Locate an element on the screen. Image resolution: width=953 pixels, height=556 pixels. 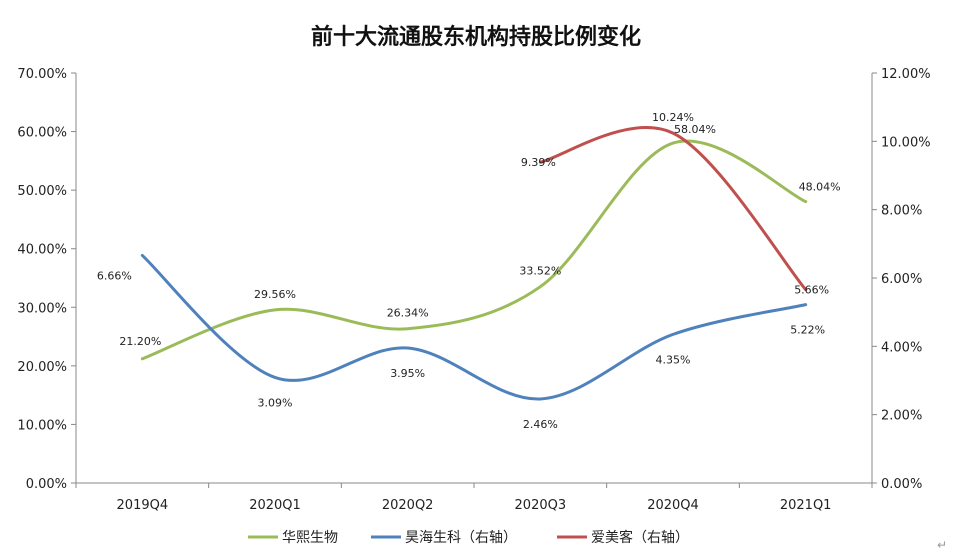
y-tick-label-left: 0.00% is located at coordinates (46, 484).